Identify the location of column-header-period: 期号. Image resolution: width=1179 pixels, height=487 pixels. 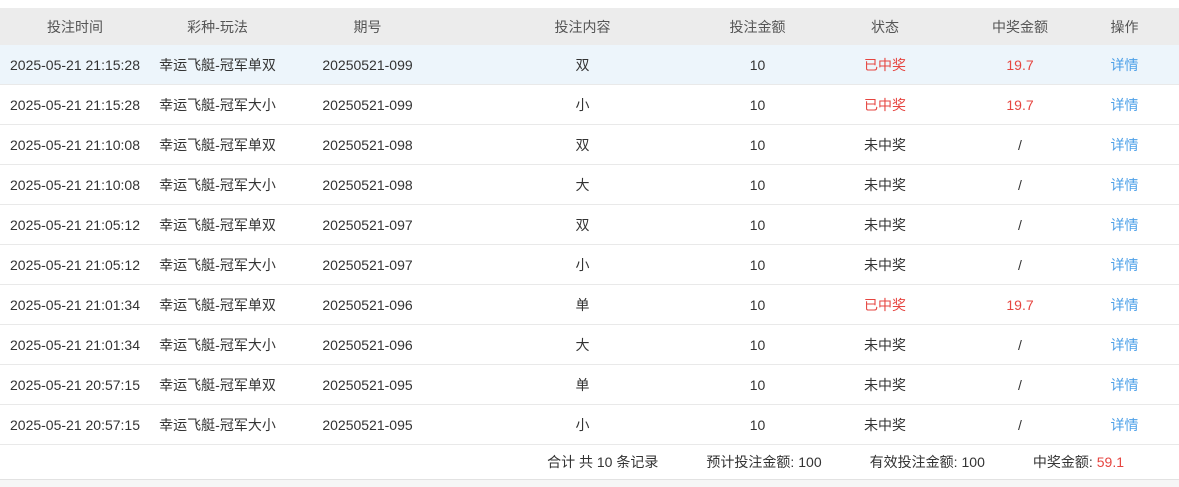
(367, 26).